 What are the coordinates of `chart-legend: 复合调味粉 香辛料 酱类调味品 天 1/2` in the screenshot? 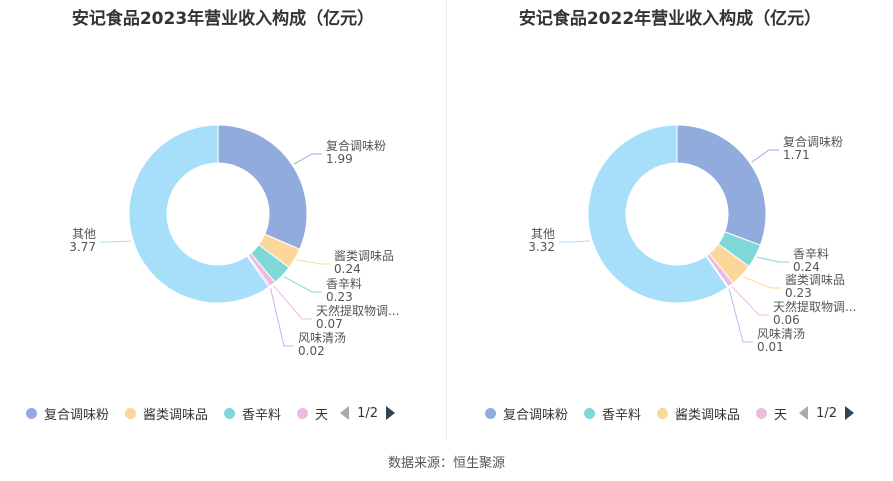 It's located at (670, 413).